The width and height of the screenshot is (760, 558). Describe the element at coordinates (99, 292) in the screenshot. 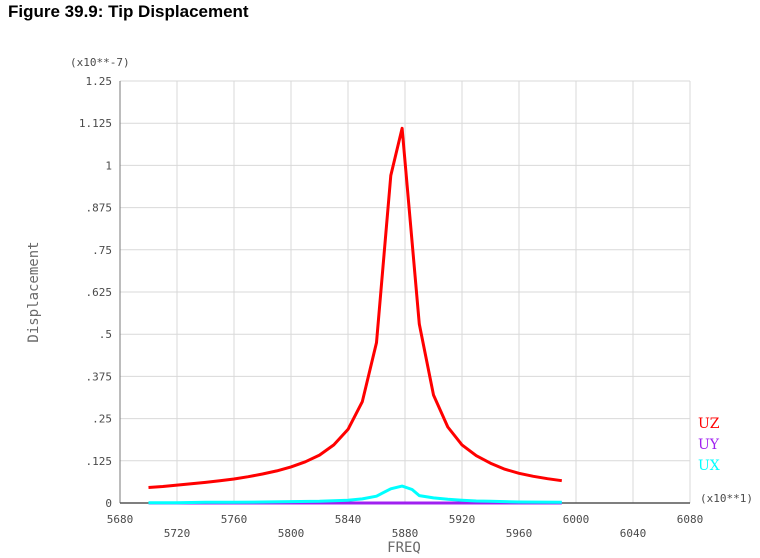

I see `y-tick-label: .625` at that location.